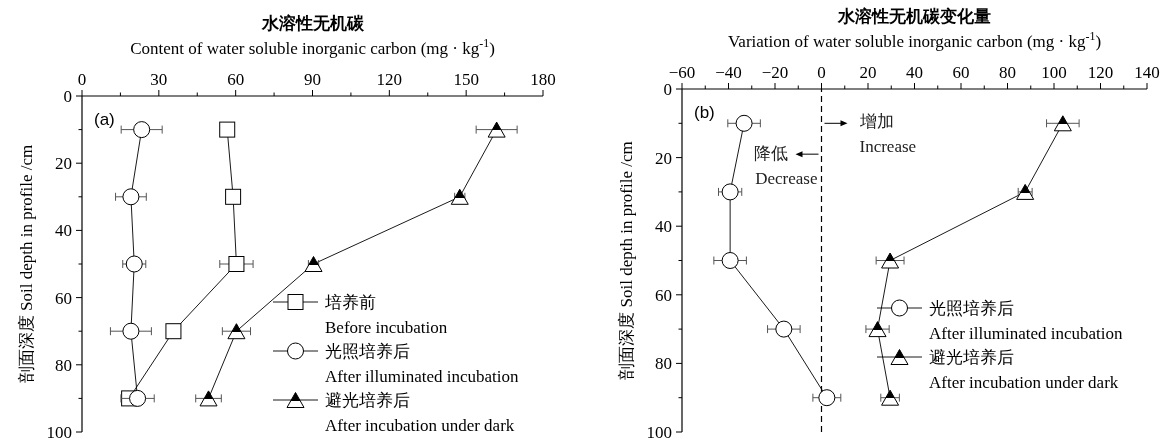 The image size is (1174, 441). I want to click on annotation: (b), so click(704, 112).